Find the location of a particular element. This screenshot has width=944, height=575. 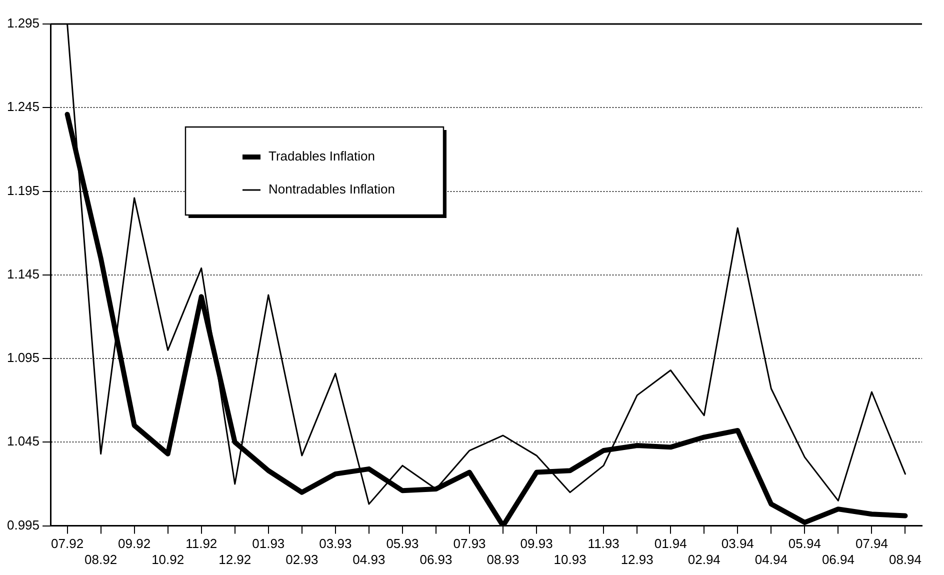

y-tick-label: 1.295 is located at coordinates (23, 23).